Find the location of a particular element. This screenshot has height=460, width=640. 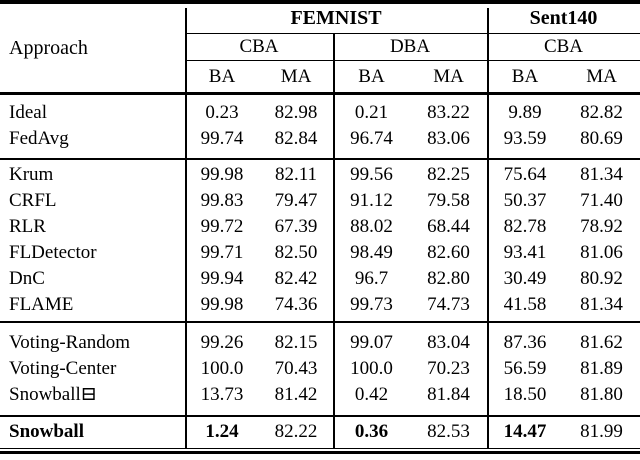

metric-value-cell: 99.07 is located at coordinates (371, 342).